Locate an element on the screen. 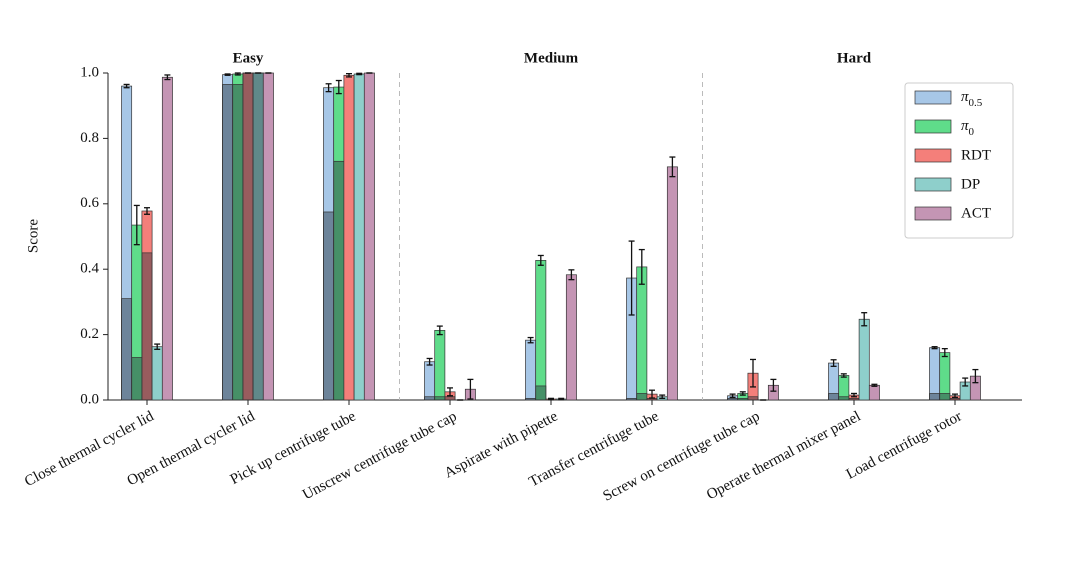 The image size is (1080, 562). y-axis-label: Score is located at coordinates (33, 236).